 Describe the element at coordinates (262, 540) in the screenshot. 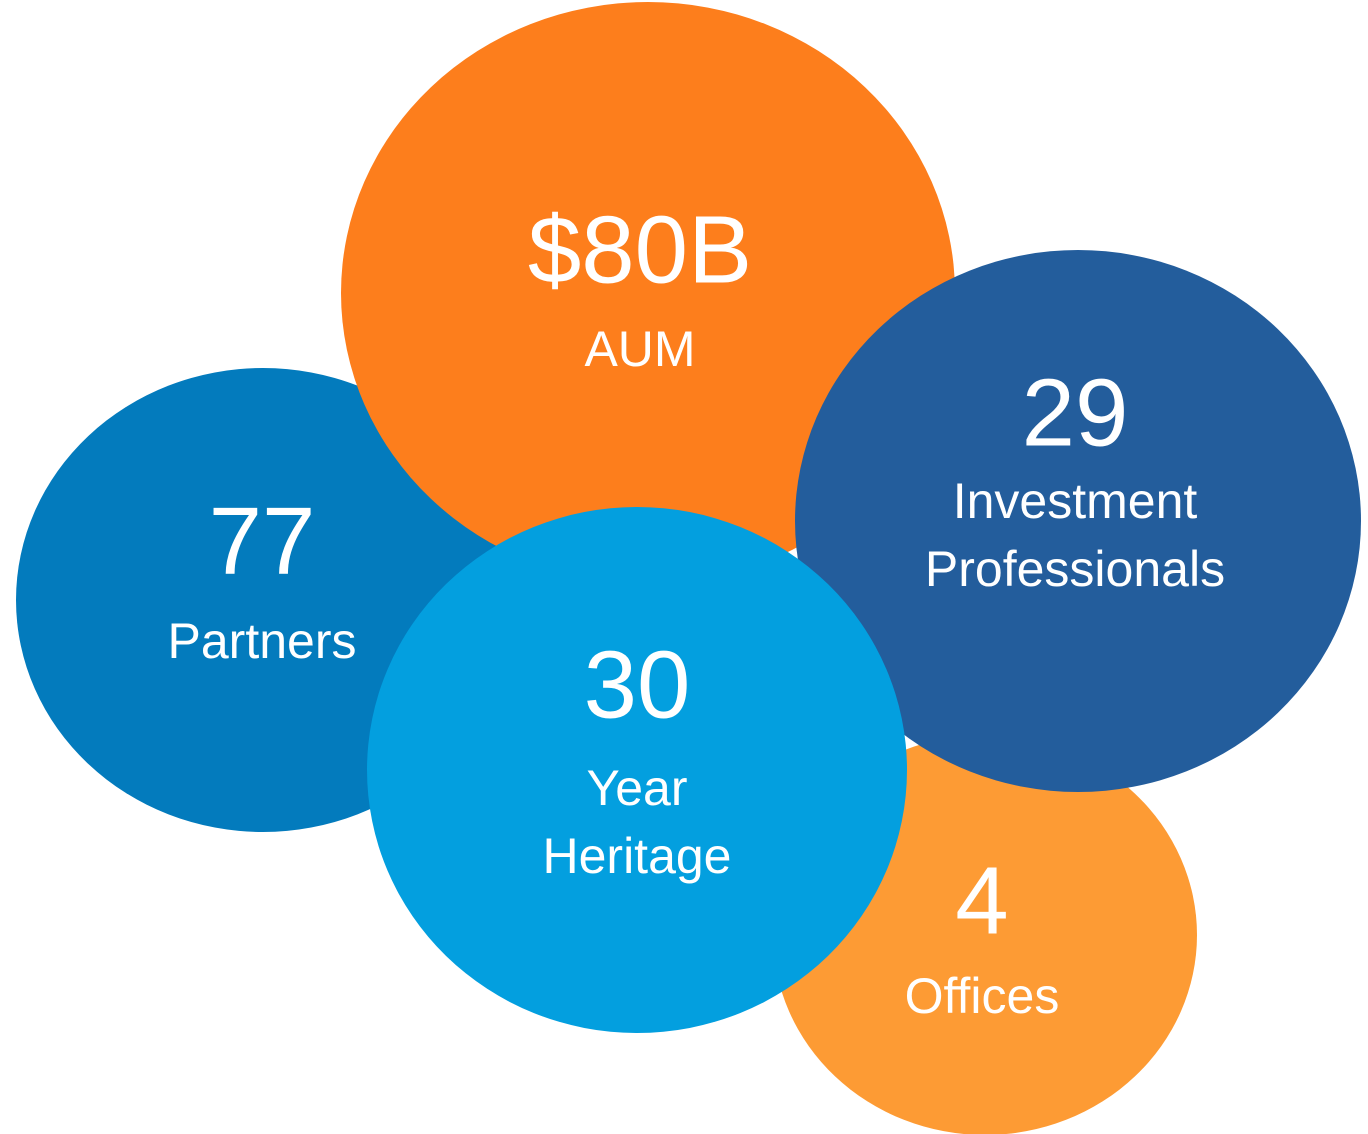

I see `bubble-value: 77` at that location.